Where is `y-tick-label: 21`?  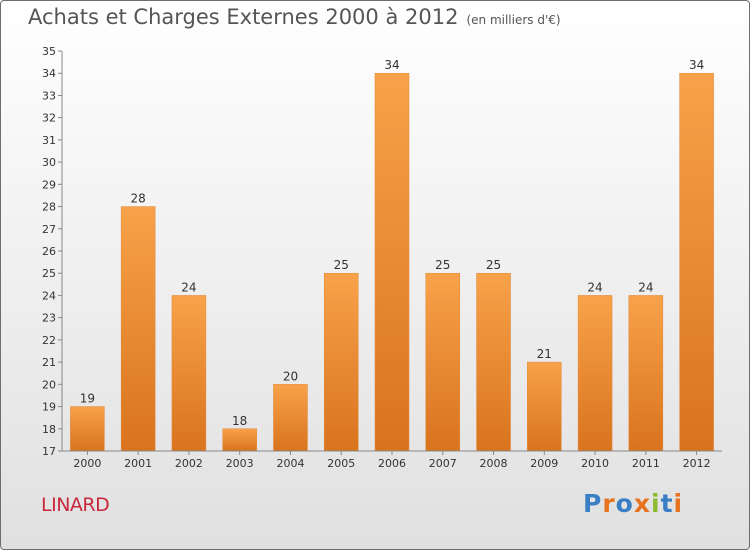 y-tick-label: 21 is located at coordinates (49, 362).